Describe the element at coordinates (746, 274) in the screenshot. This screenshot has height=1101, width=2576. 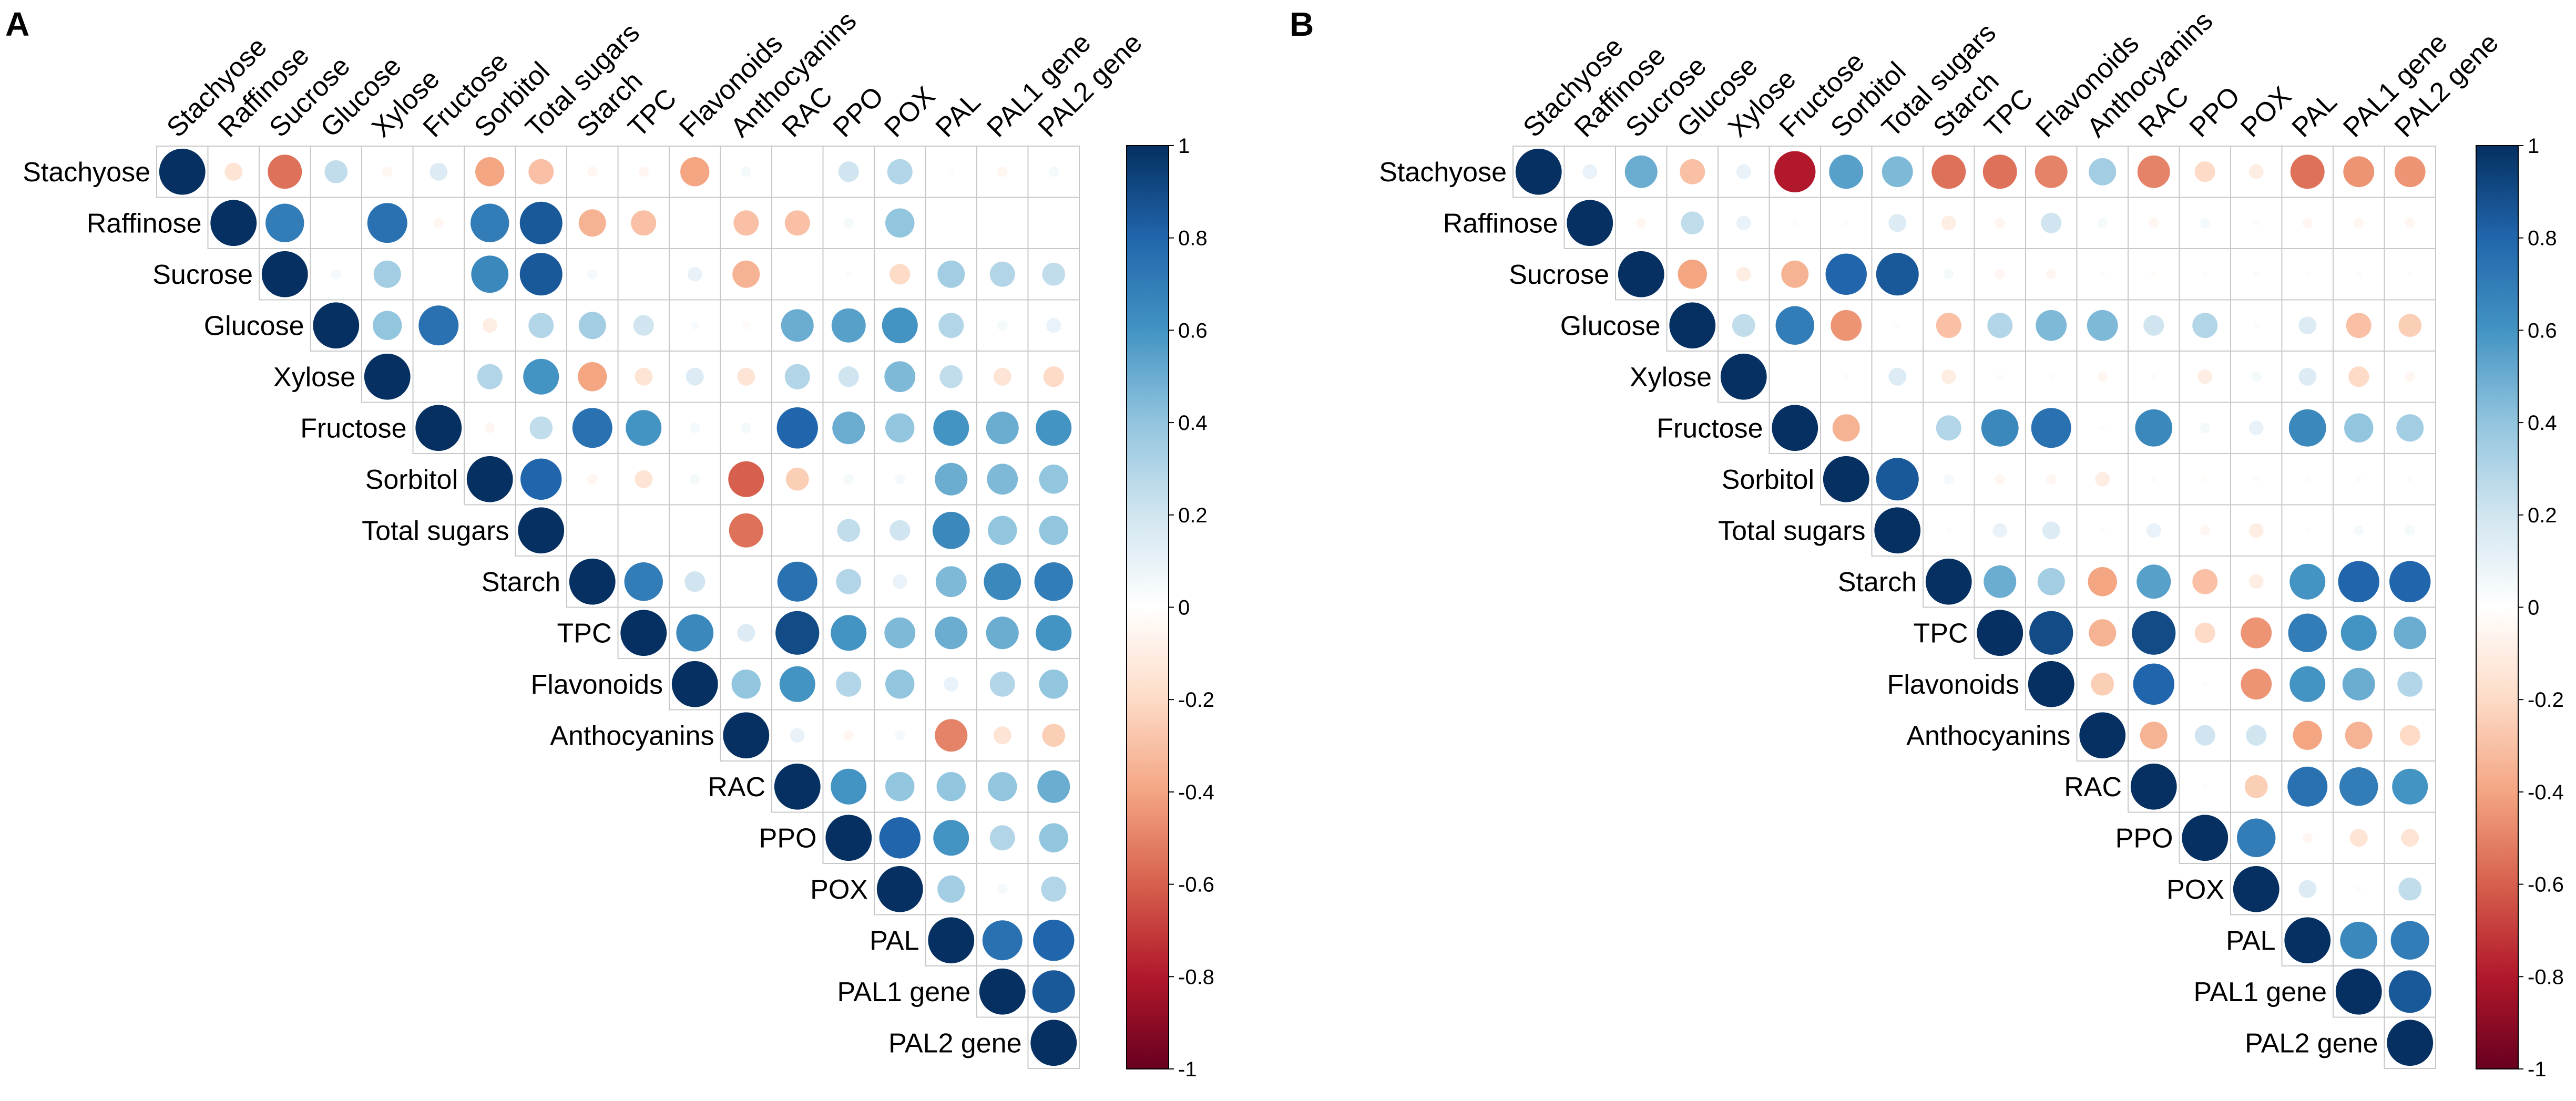
I see `corr-circle-sucrose-anthocyanins` at that location.